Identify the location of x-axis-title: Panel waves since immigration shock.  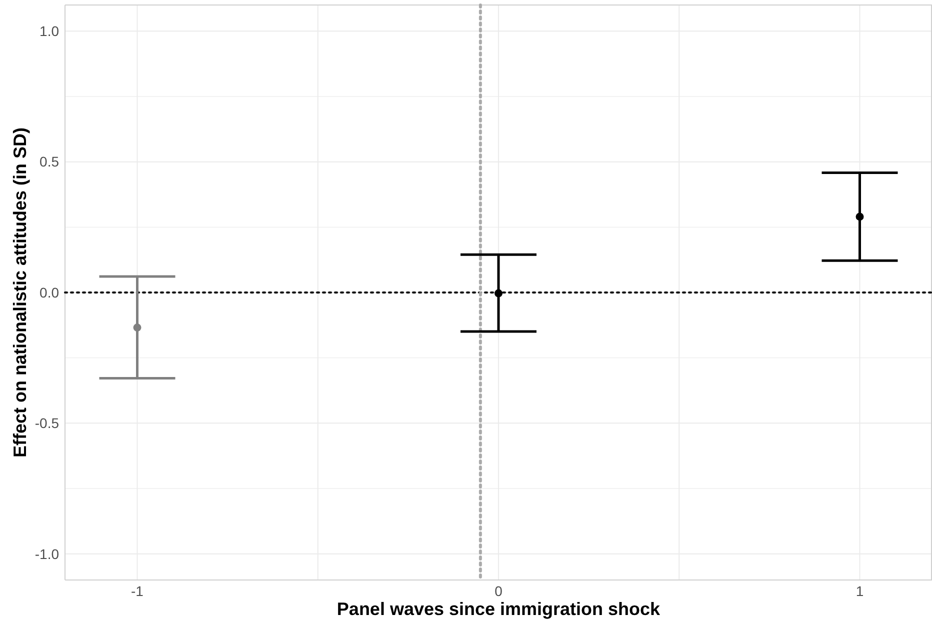
(499, 609).